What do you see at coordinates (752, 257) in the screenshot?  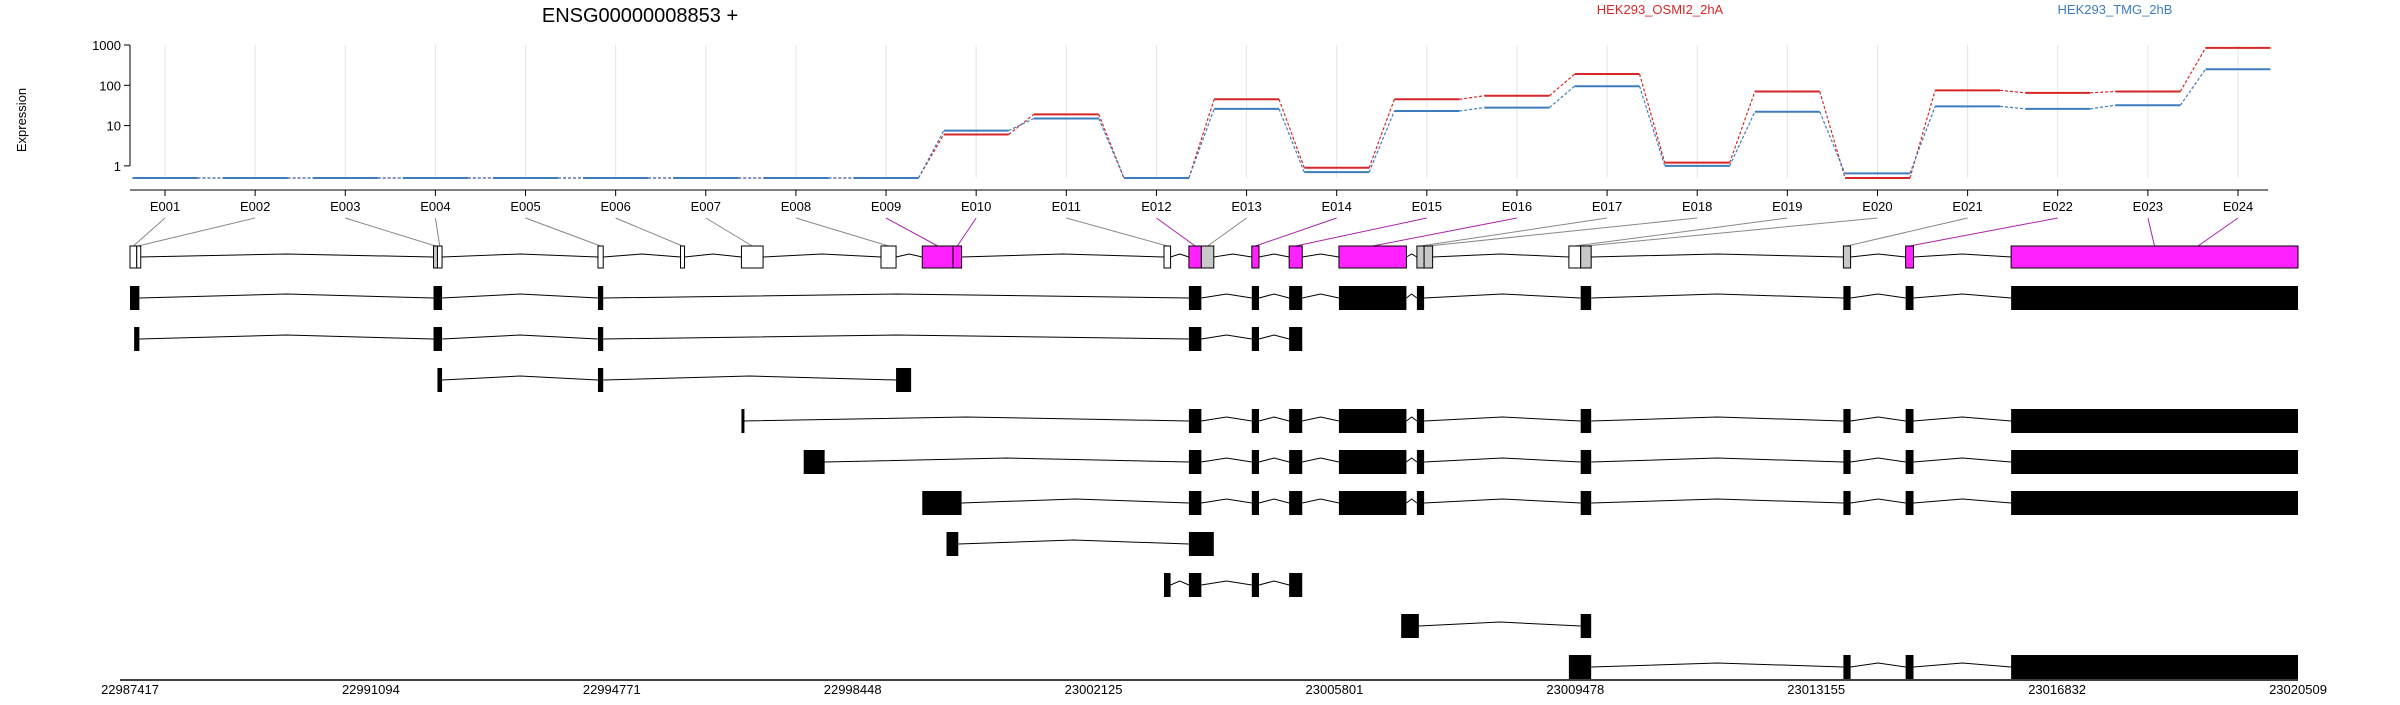 I see `exon-bin-E007` at bounding box center [752, 257].